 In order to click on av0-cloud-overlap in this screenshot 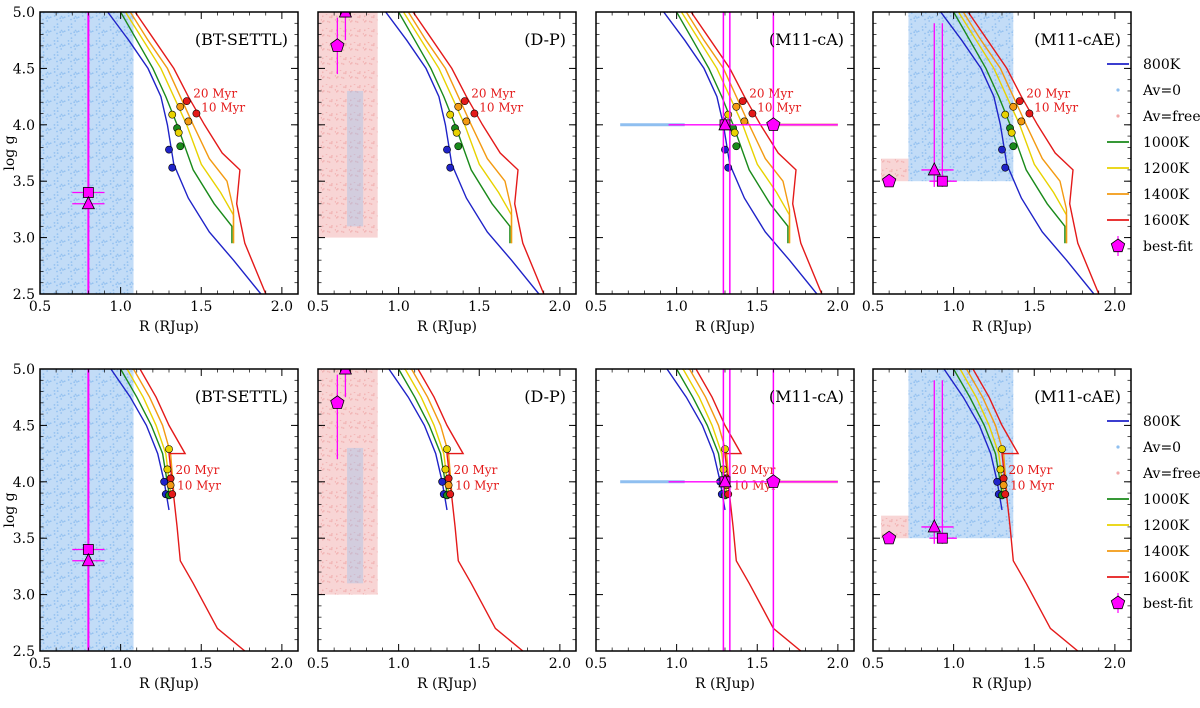, I will do `click(355, 515)`.